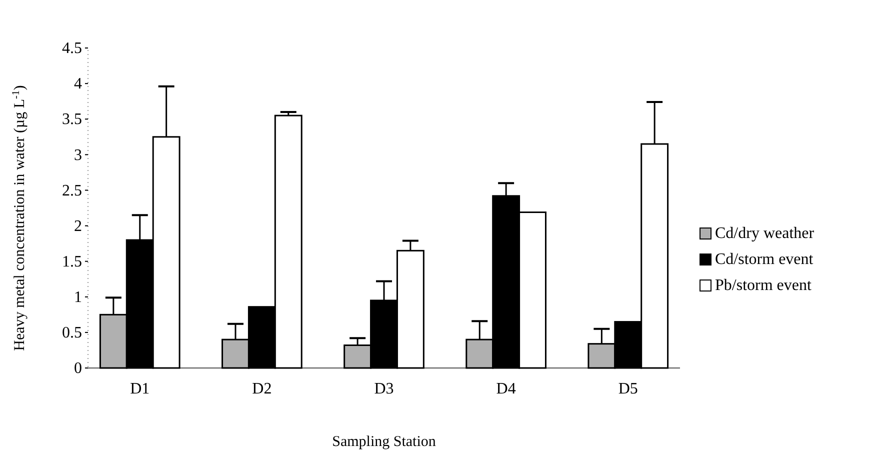  What do you see at coordinates (763, 285) in the screenshot?
I see `legend-label: Pb/storm event` at bounding box center [763, 285].